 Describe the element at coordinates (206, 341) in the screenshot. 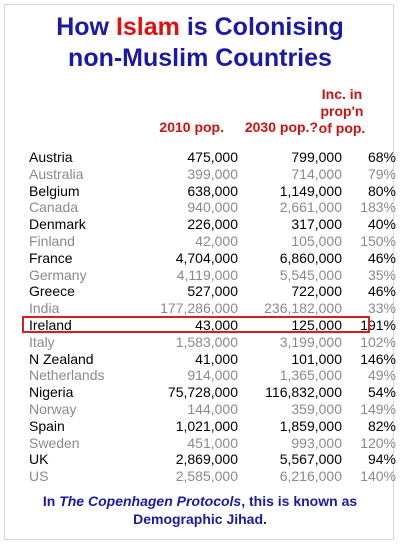

I see `pop-2010-cell: 1,583,000` at that location.